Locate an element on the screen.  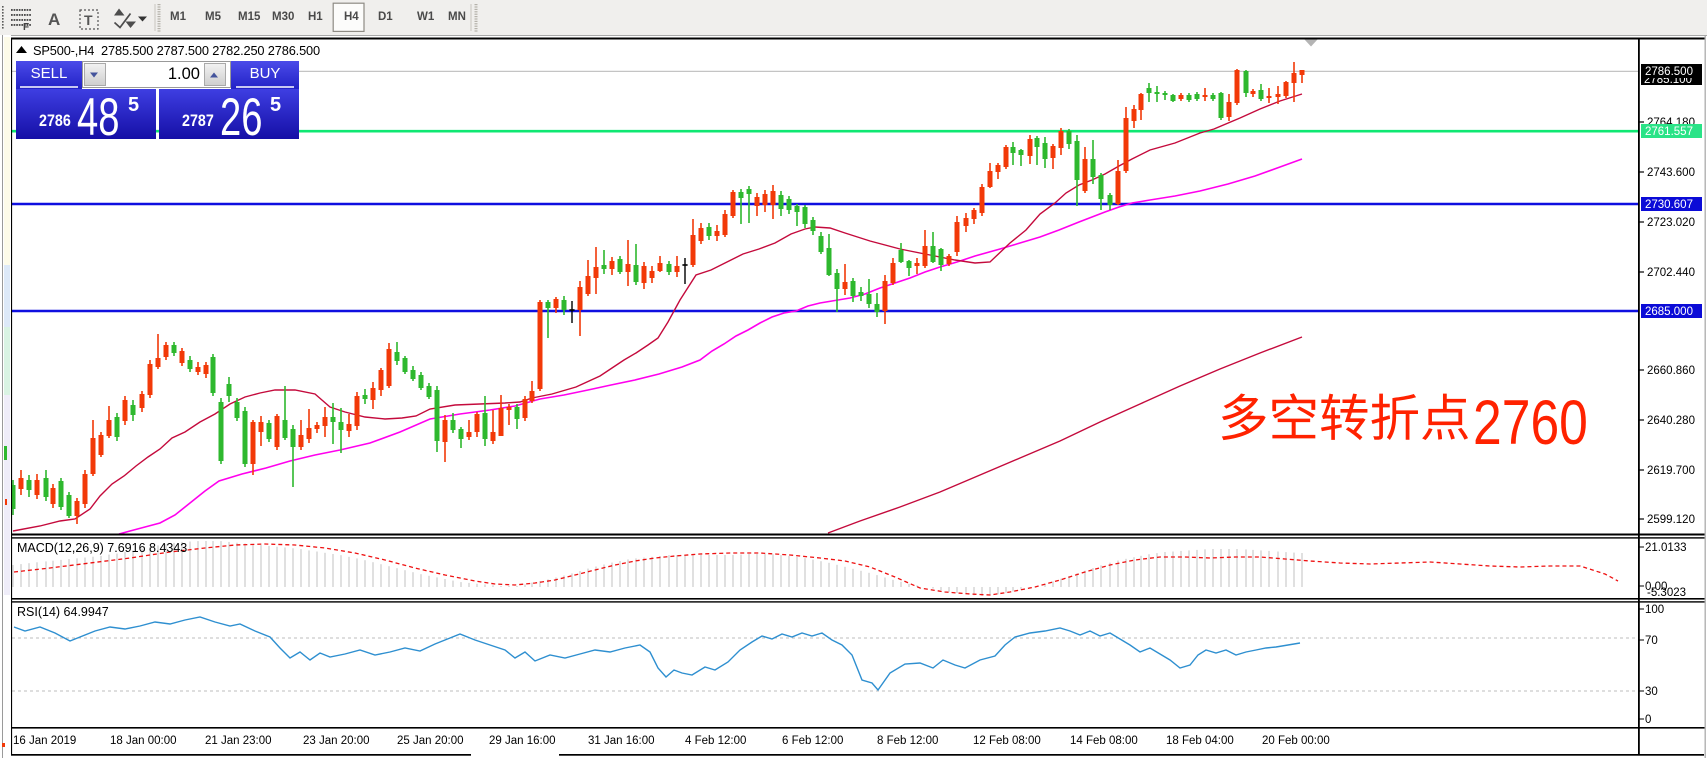
svg-text: 70 is located at coordinates (1651, 641).